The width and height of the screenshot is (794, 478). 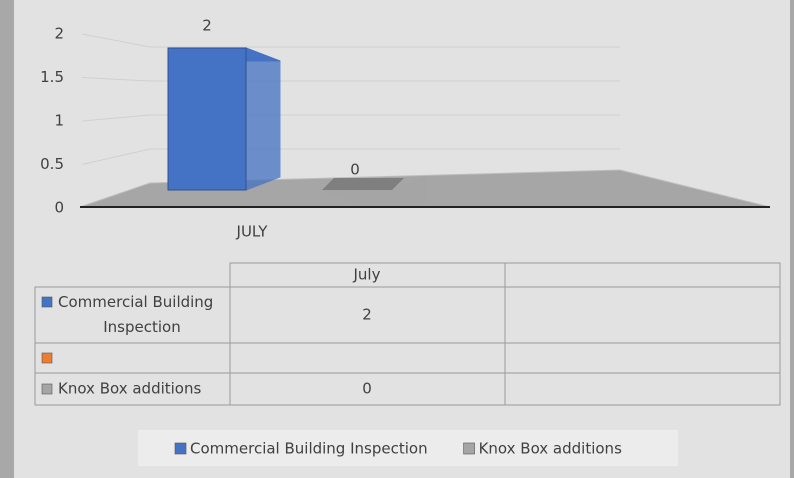 I want to click on legend-box, so click(x=408, y=448).